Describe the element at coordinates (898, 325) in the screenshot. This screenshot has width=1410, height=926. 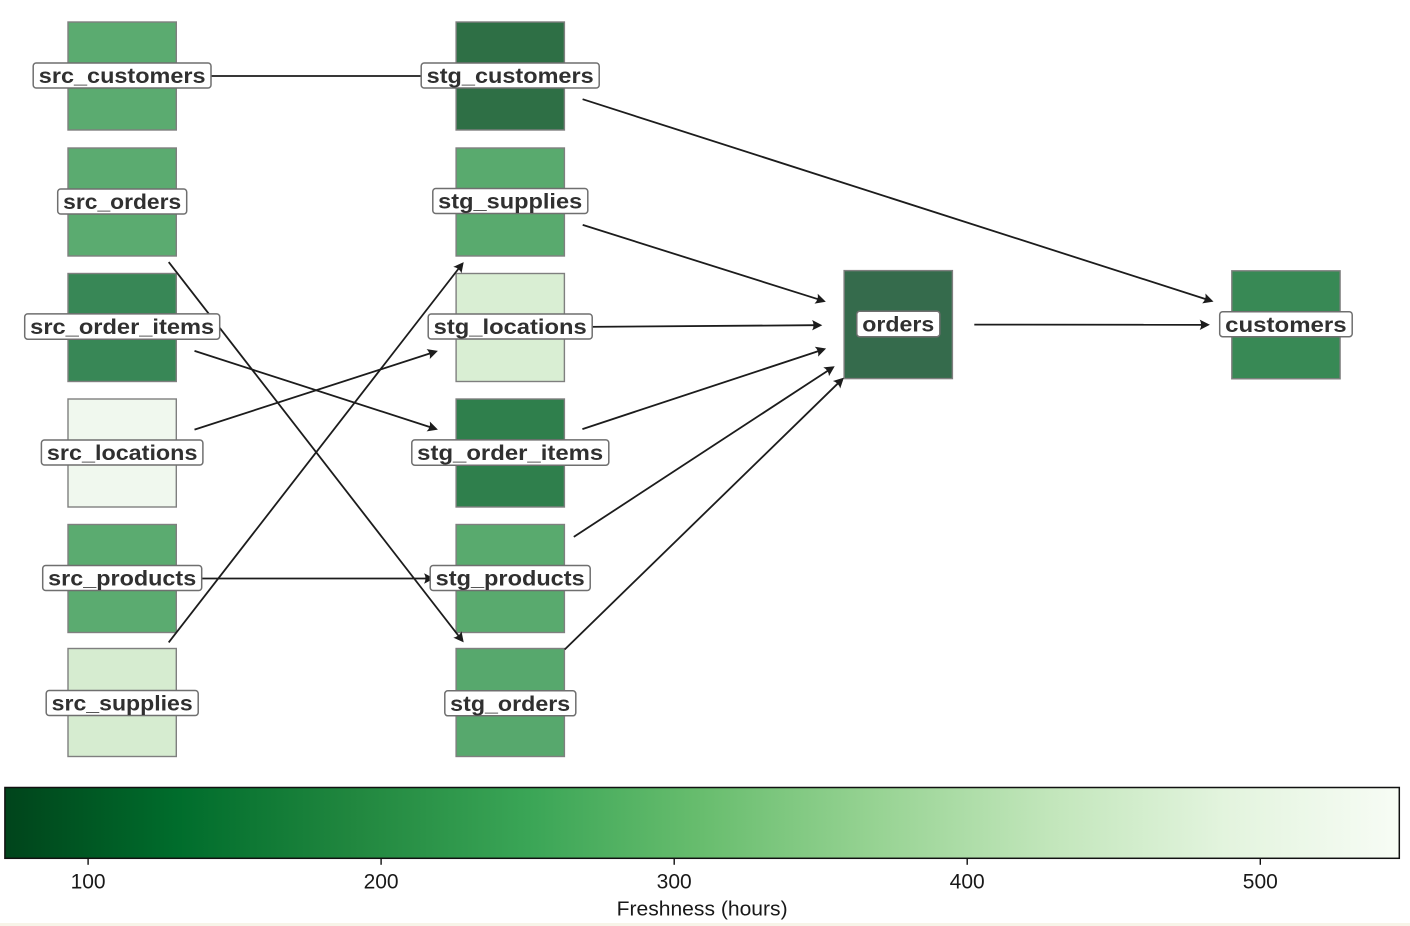
I see `svg-text: orders` at that location.